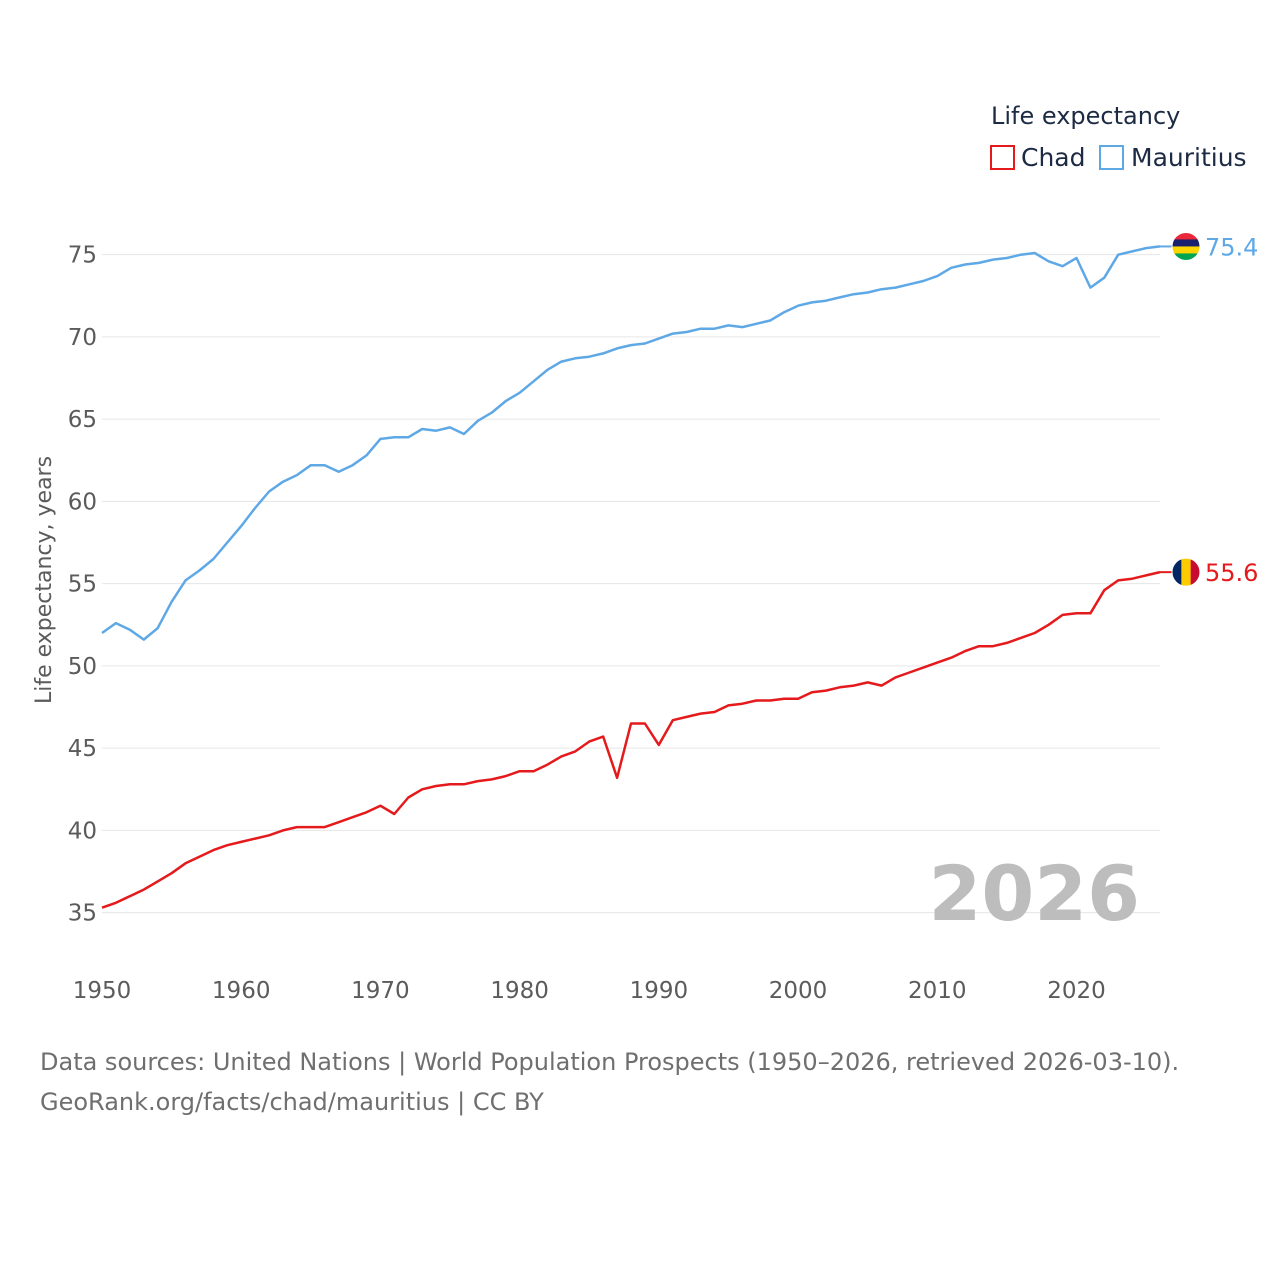  What do you see at coordinates (82, 256) in the screenshot?
I see `y-tick-label-75: 75` at bounding box center [82, 256].